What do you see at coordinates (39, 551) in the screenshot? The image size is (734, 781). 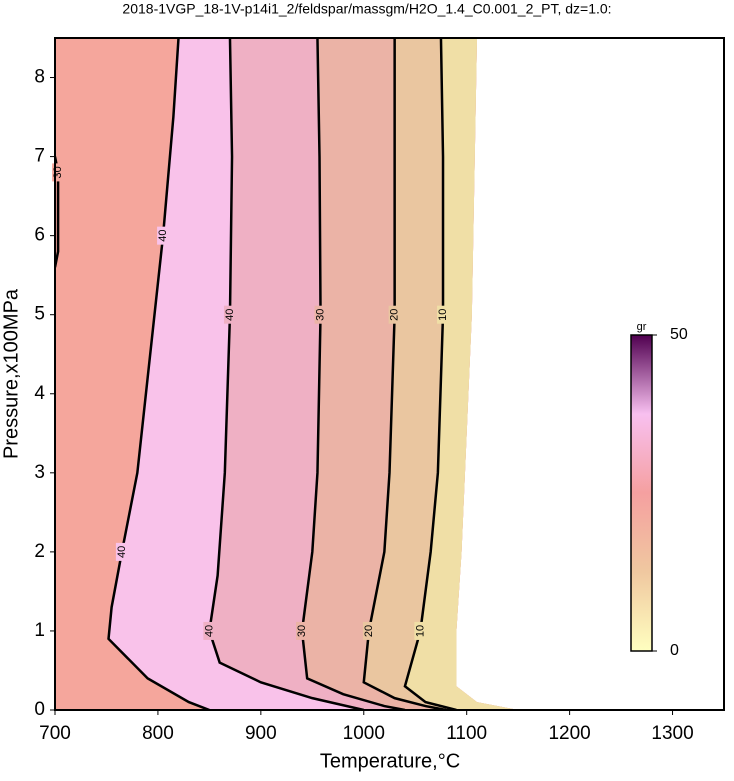 I see `y-tick-label: 2` at bounding box center [39, 551].